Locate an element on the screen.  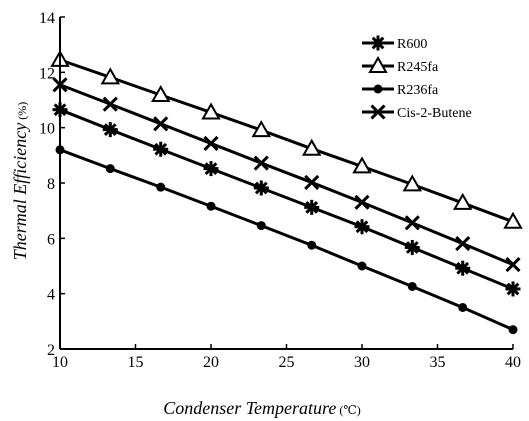
legend-marker-r236fa-shape is located at coordinates (378, 89).